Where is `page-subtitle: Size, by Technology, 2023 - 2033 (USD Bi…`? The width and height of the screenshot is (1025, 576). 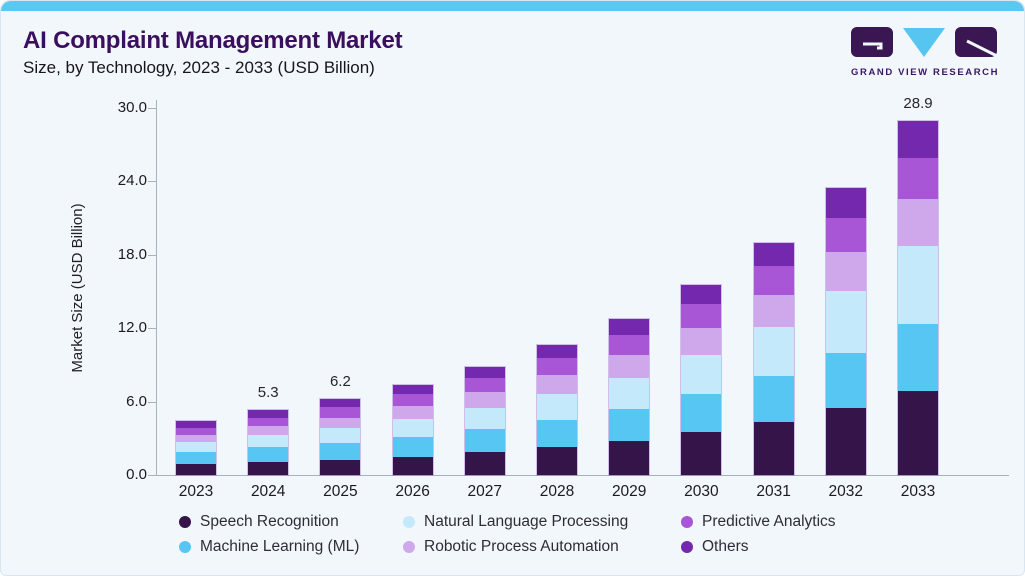 page-subtitle: Size, by Technology, 2023 - 2033 (USD Bi… is located at coordinates (199, 67).